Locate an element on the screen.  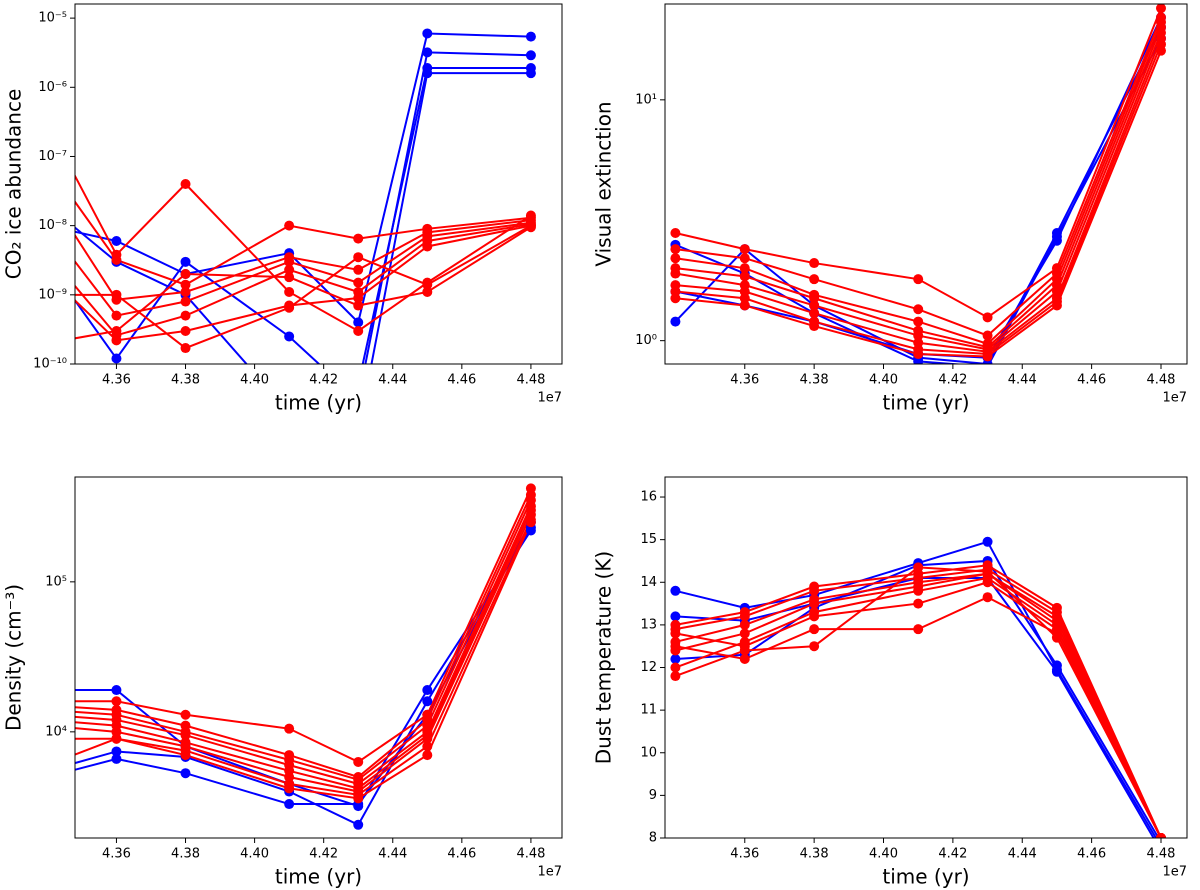
y-tick-label: 10 is located at coordinates (648, 752).